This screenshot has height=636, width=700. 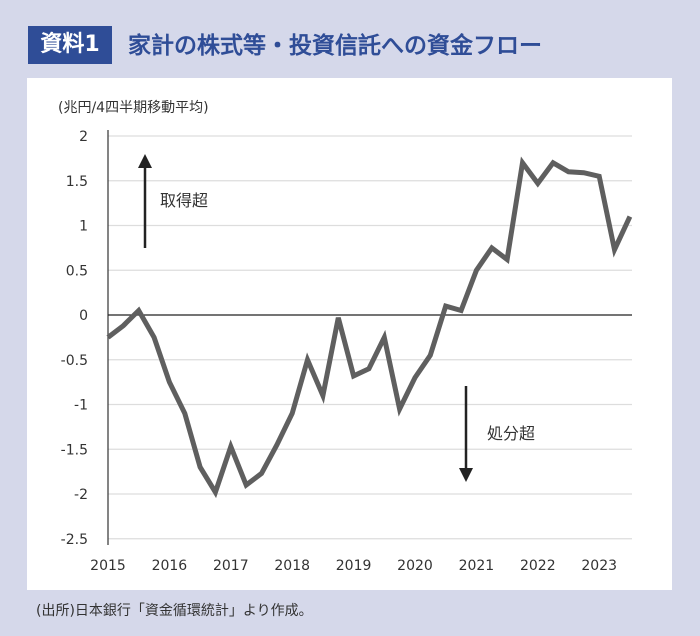 I want to click on source-note: (出所)日本銀行「資金循環統計」より作成。, so click(x=174, y=611).